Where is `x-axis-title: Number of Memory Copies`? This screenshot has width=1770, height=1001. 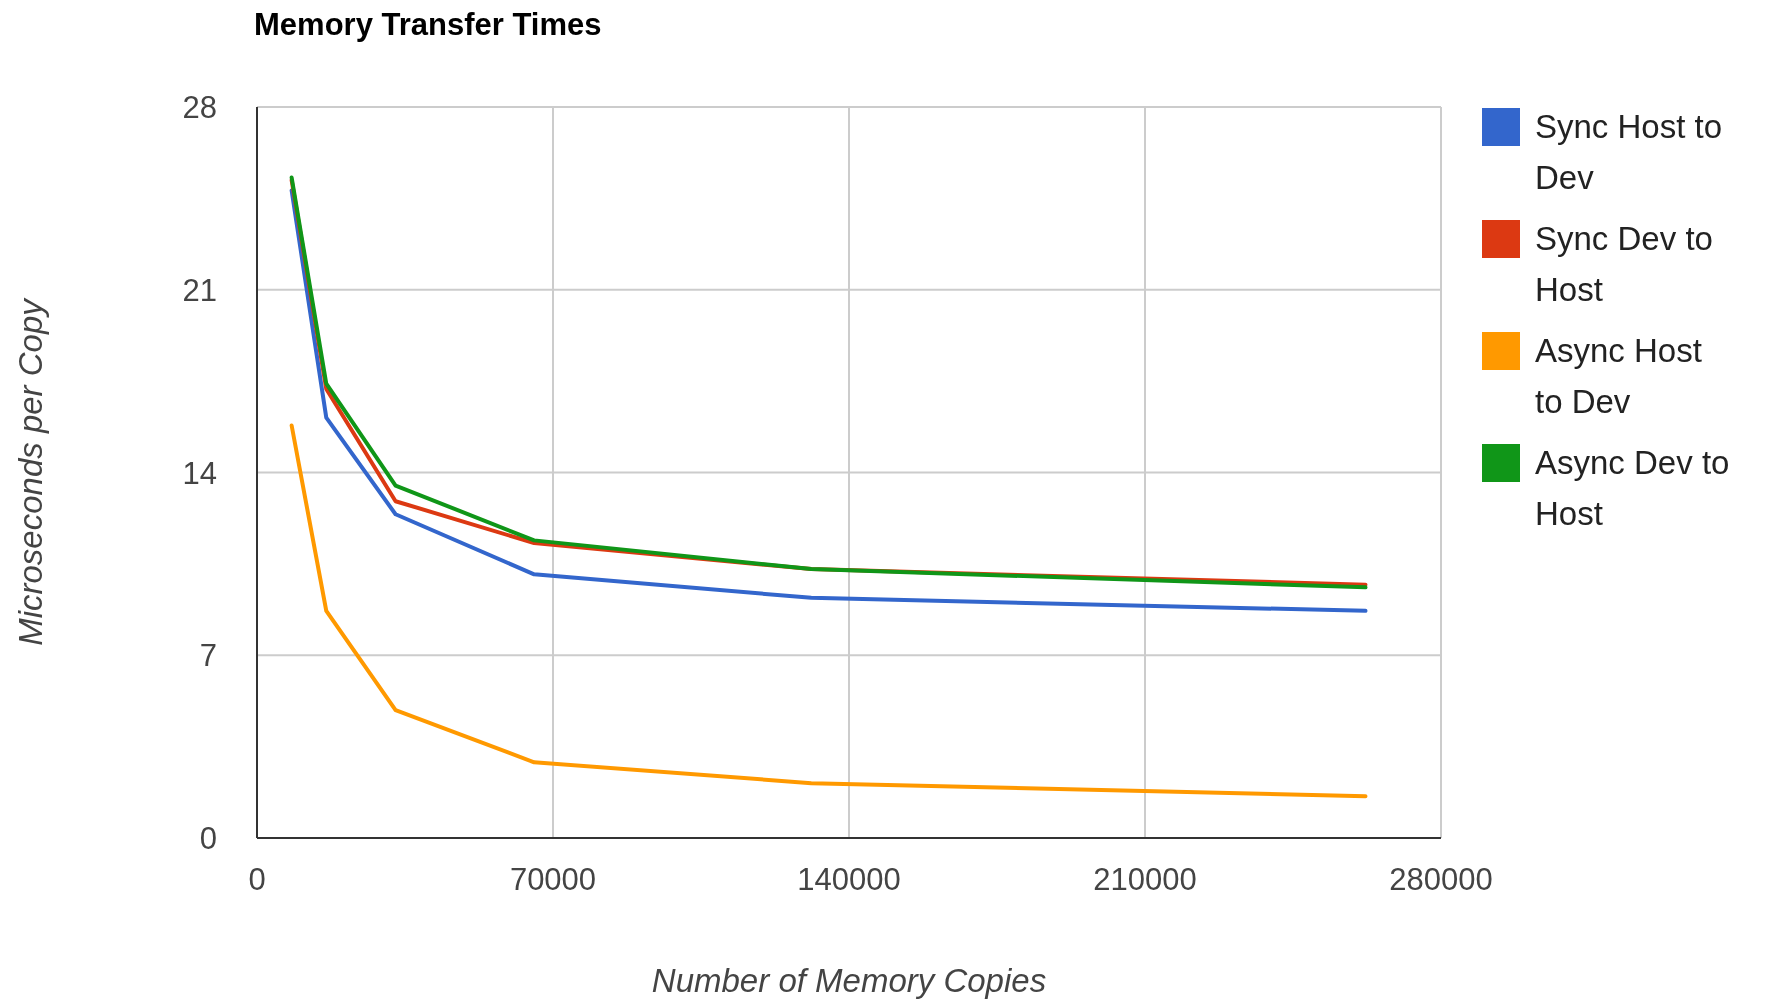
x-axis-title: Number of Memory Copies is located at coordinates (849, 980).